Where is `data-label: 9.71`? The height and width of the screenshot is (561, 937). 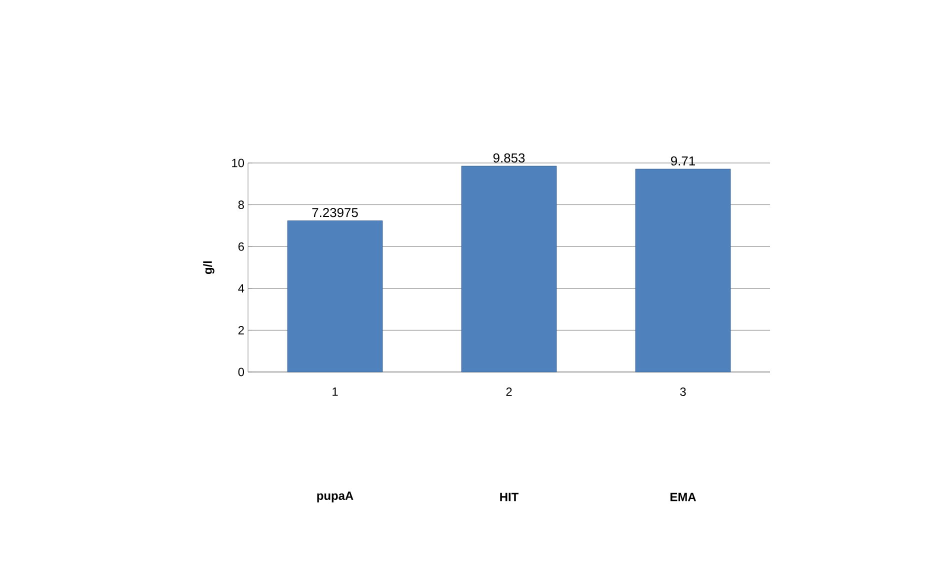 data-label: 9.71 is located at coordinates (683, 161).